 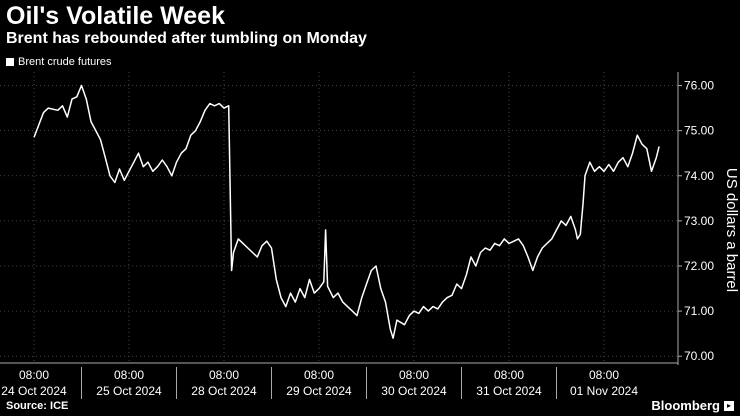 What do you see at coordinates (699, 311) in the screenshot?
I see `y-tick-label: 71.00` at bounding box center [699, 311].